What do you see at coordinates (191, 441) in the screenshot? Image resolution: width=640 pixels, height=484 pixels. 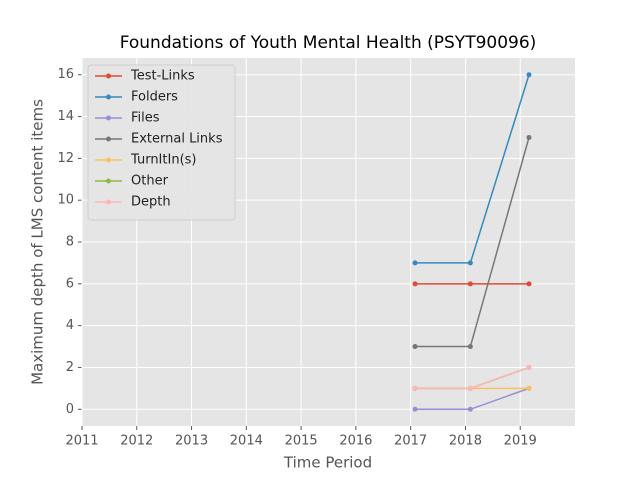 I see `x-tick-label: 2013` at bounding box center [191, 441].